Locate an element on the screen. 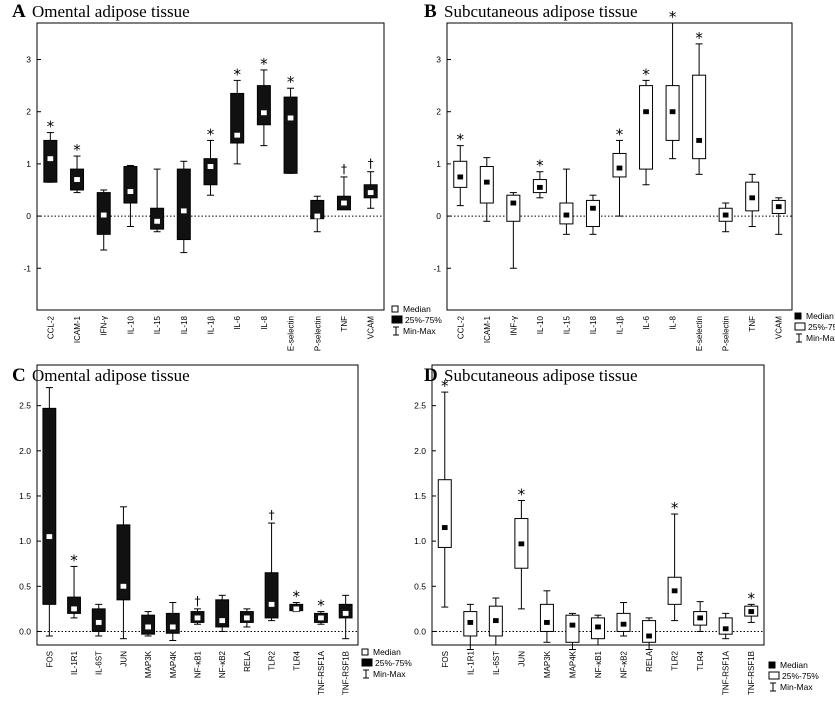 This screenshot has height=711, width=835. x-category-label: MAP4K is located at coordinates (572, 664).